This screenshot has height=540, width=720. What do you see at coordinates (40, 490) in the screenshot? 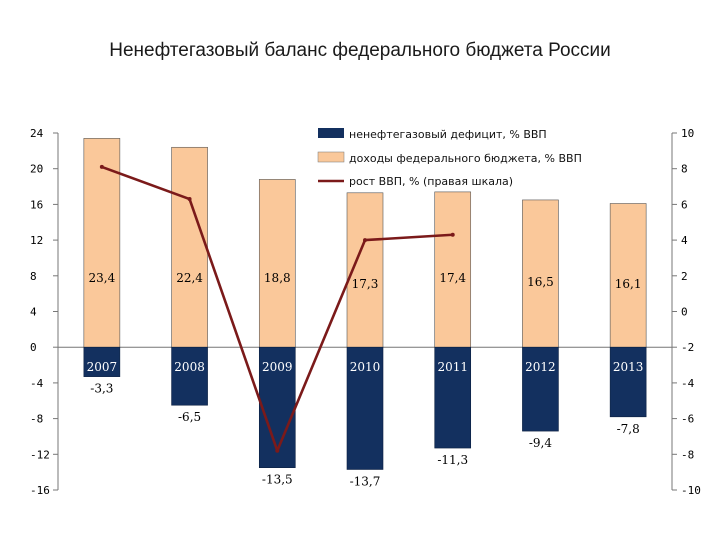
I see `left-tick-label: -16` at bounding box center [40, 490].